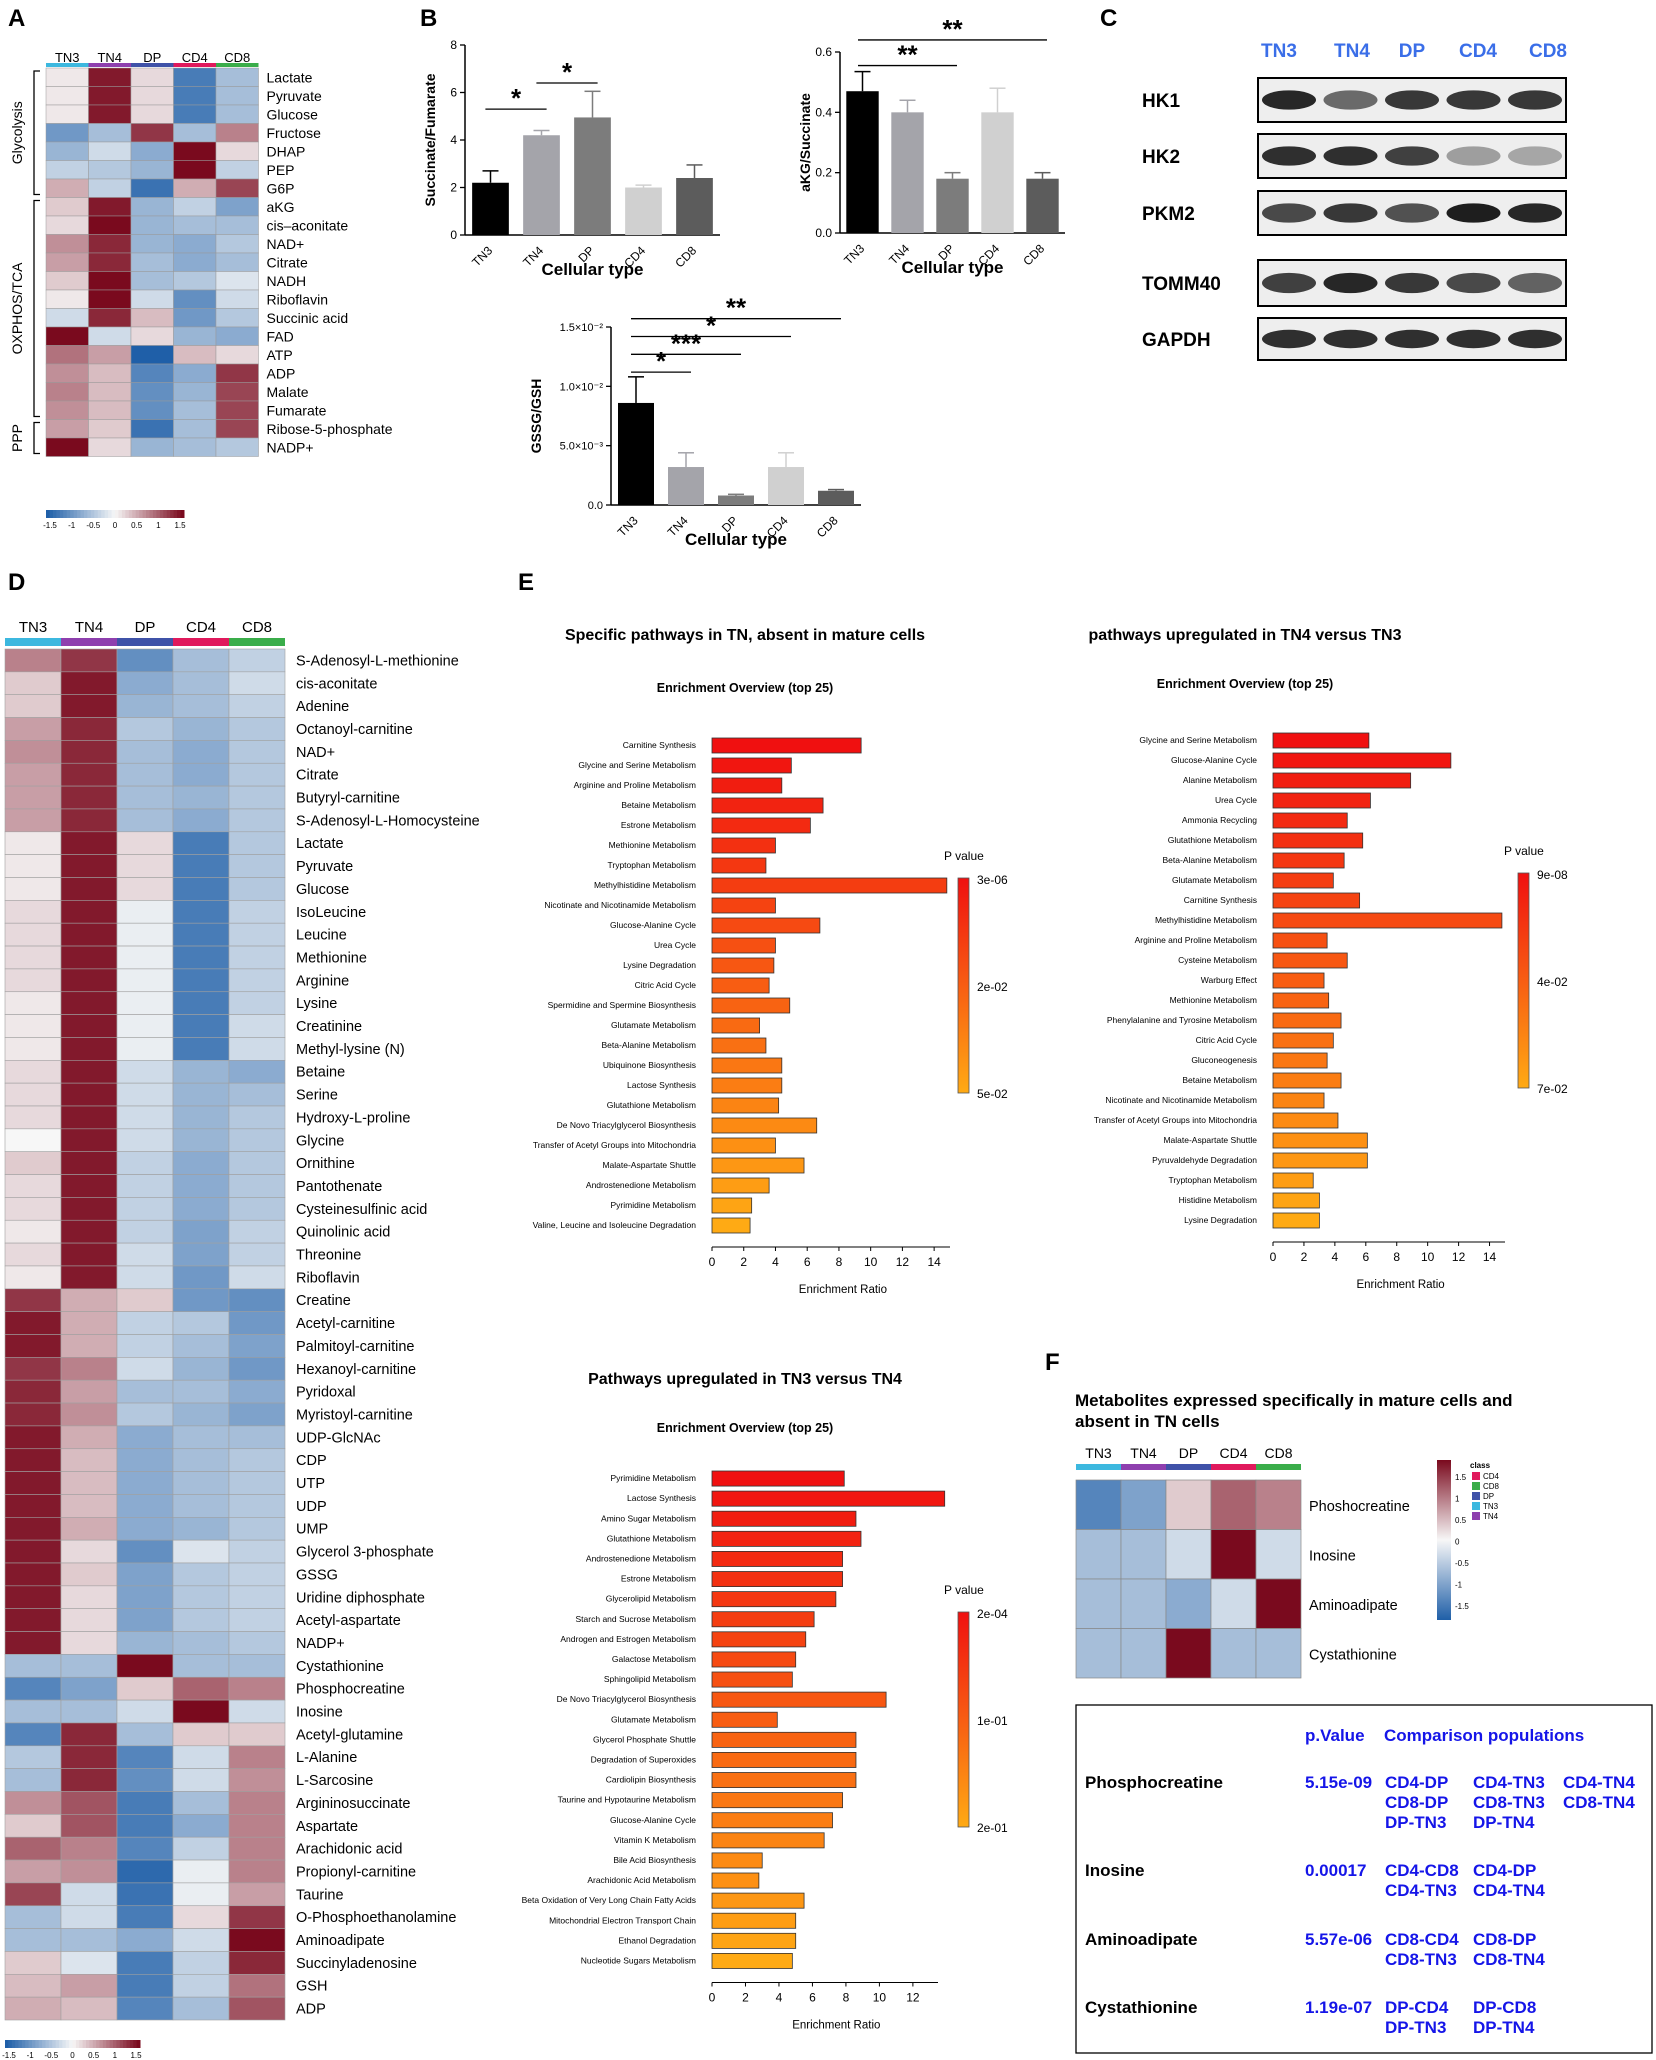  Describe the element at coordinates (94, 2055) in the screenshot. I see `legend-d-tick: 0.5` at that location.